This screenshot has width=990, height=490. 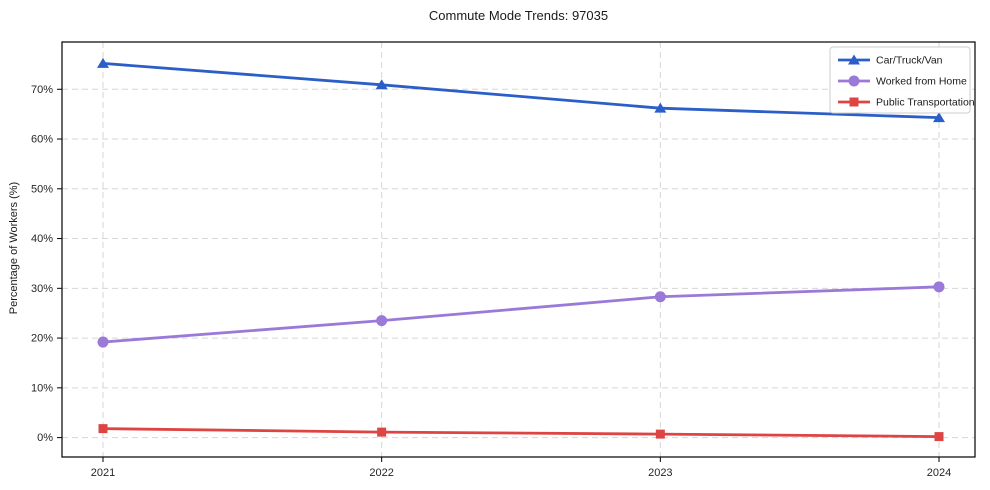 I want to click on series-worked-from-home, so click(x=521, y=314).